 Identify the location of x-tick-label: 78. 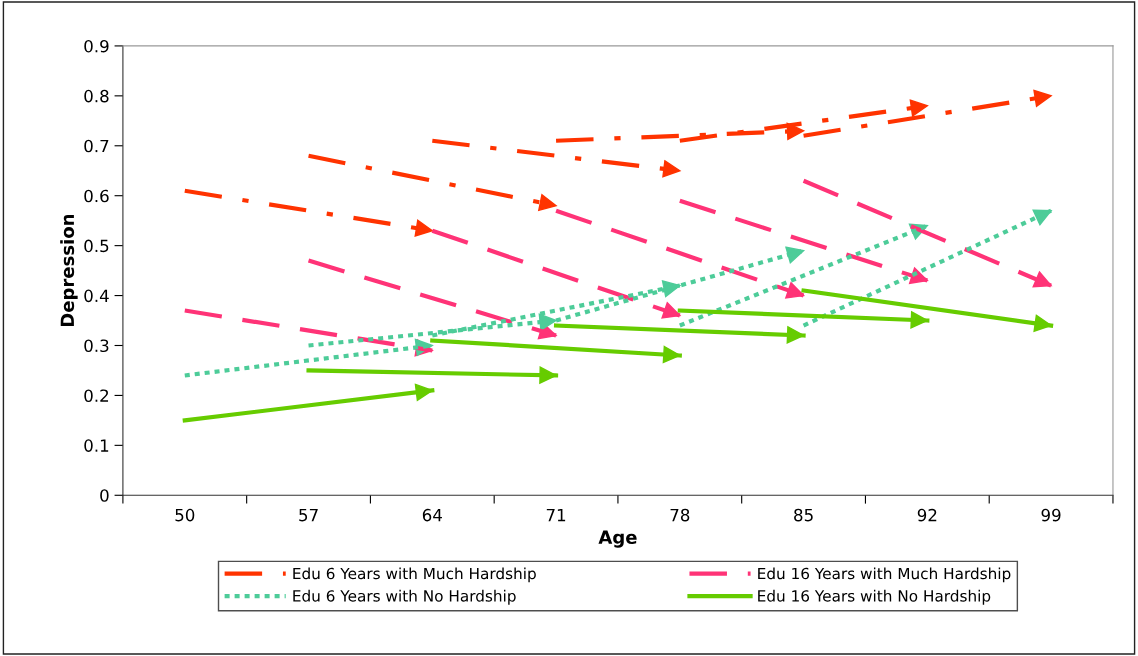
(680, 515).